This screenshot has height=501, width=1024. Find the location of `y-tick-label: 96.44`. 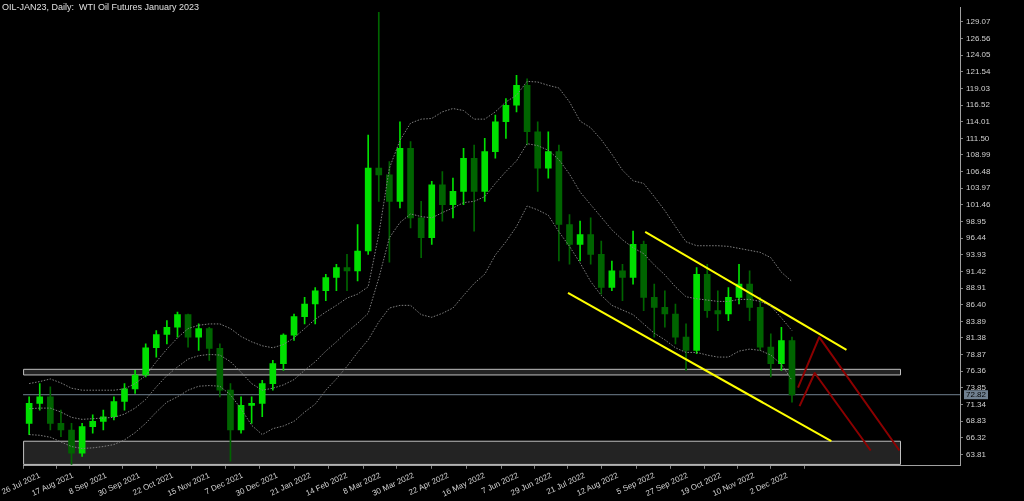

y-tick-label: 96.44 is located at coordinates (976, 238).